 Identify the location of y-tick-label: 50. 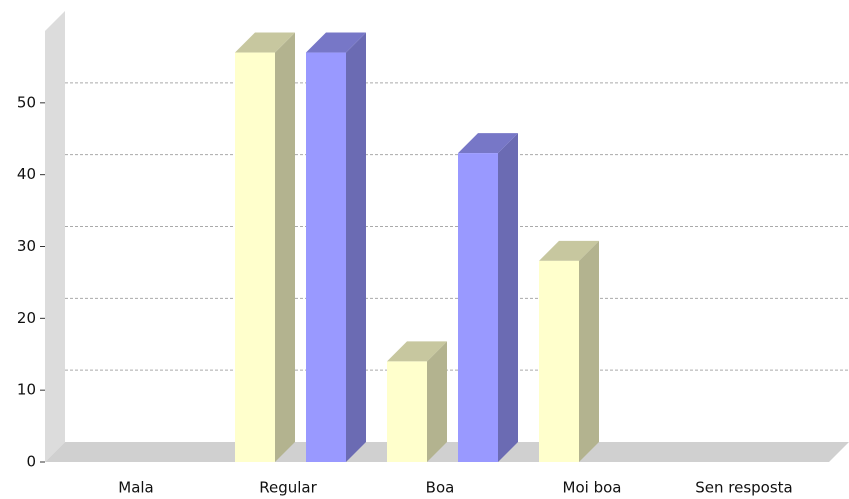
(26, 102).